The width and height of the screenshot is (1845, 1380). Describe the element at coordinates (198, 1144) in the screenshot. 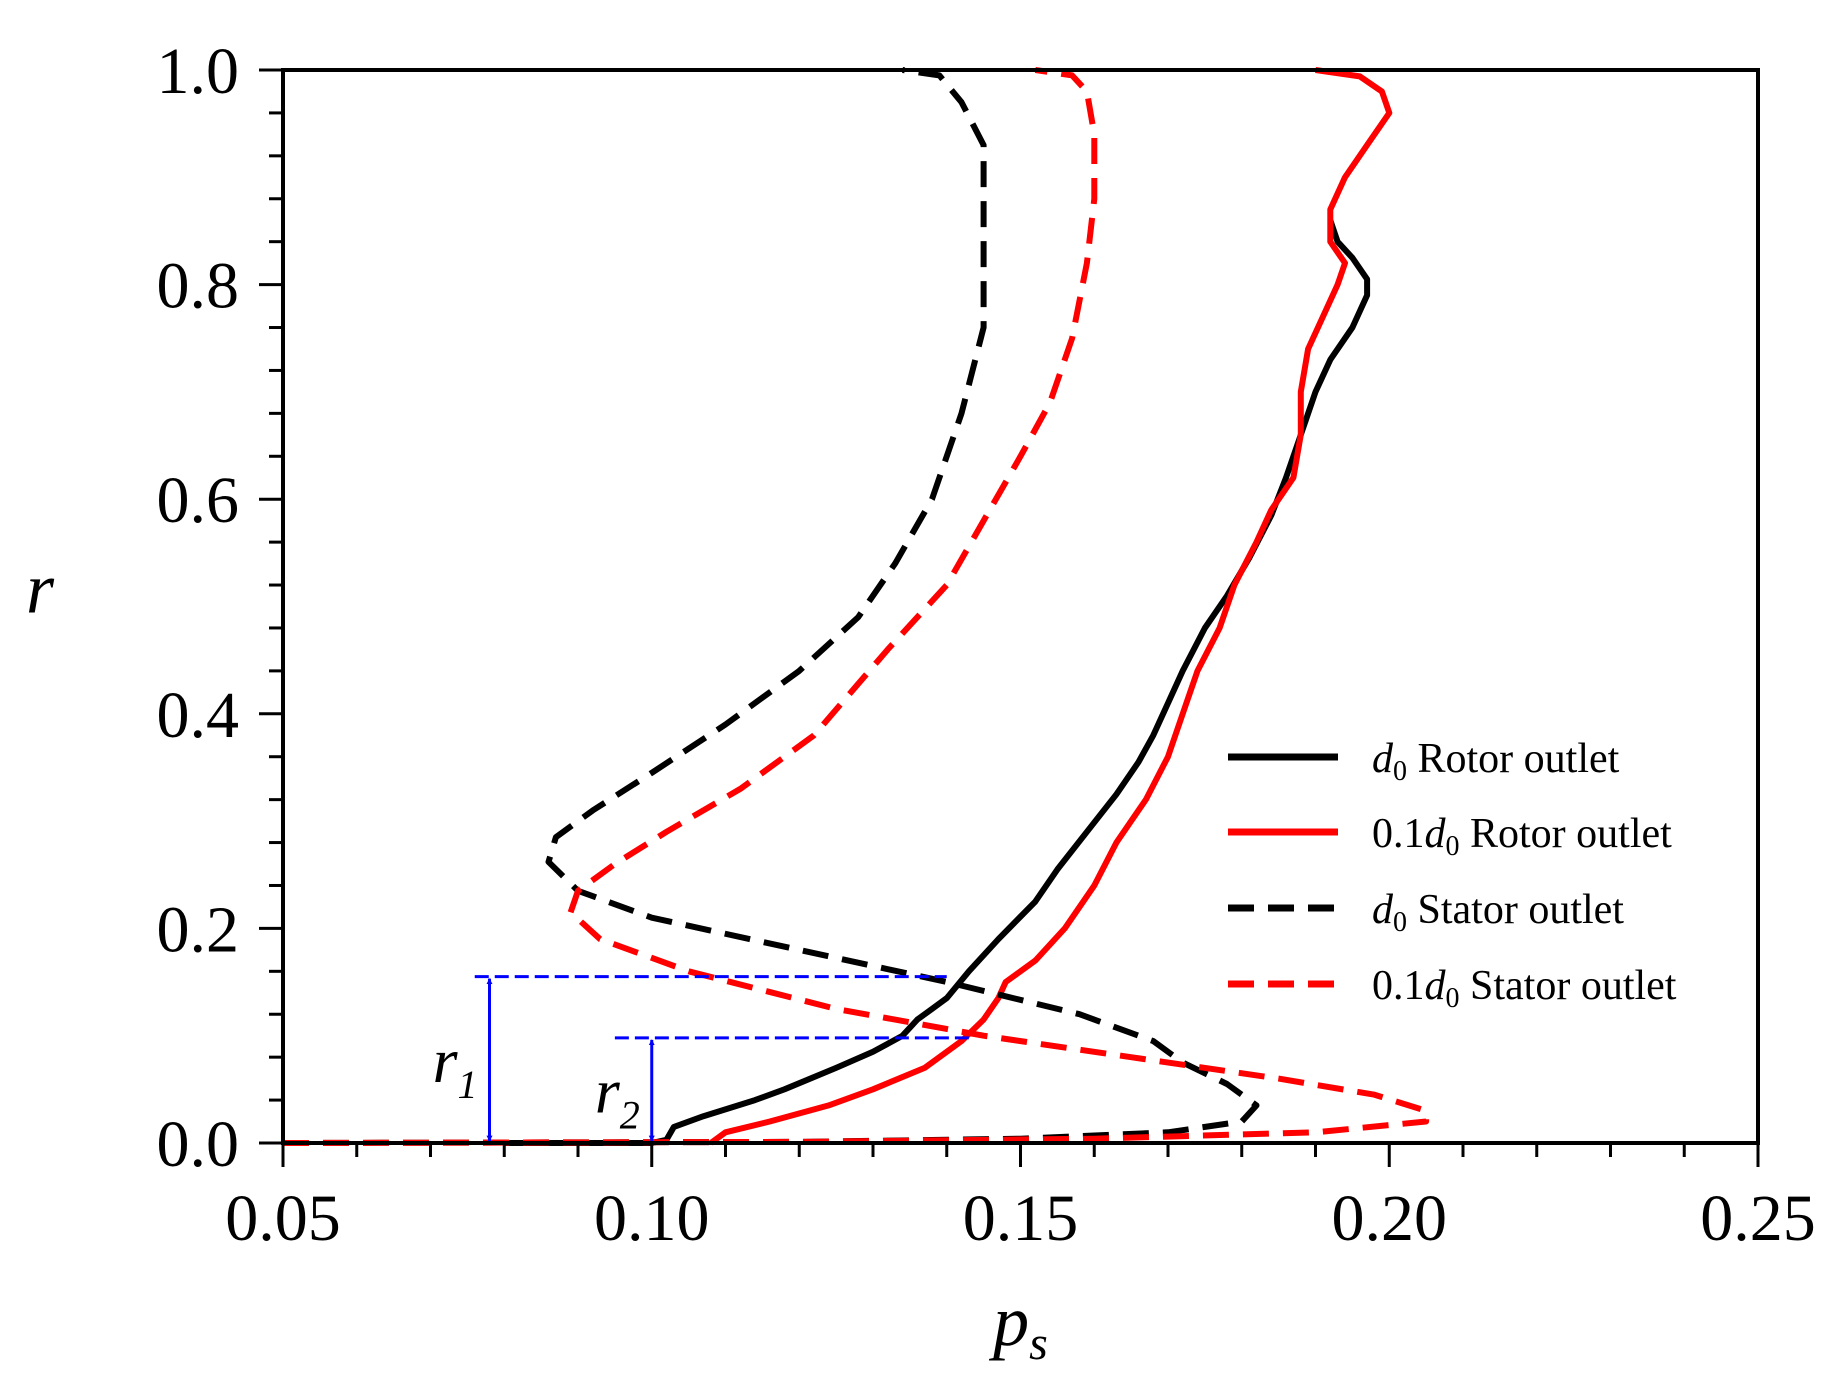

I see `y-tick-label: 0.0` at that location.